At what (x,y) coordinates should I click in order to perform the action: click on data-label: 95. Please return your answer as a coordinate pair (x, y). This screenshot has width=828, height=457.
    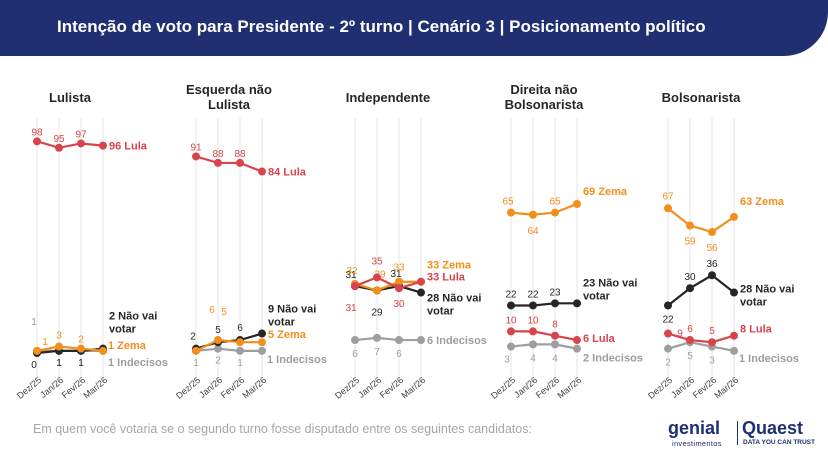
    Looking at the image, I should click on (59, 139).